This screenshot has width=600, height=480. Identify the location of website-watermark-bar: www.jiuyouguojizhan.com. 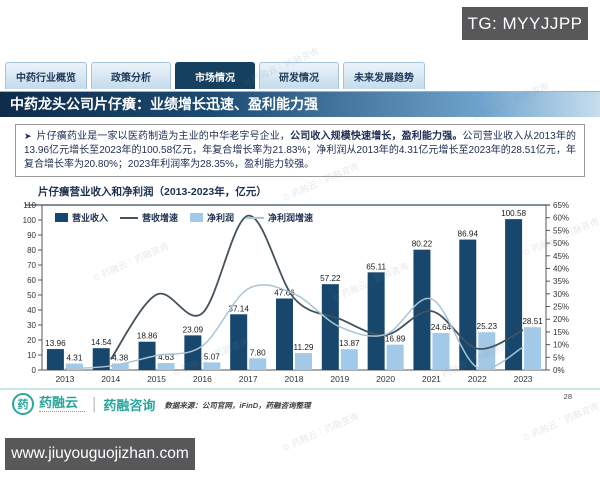
(100, 454).